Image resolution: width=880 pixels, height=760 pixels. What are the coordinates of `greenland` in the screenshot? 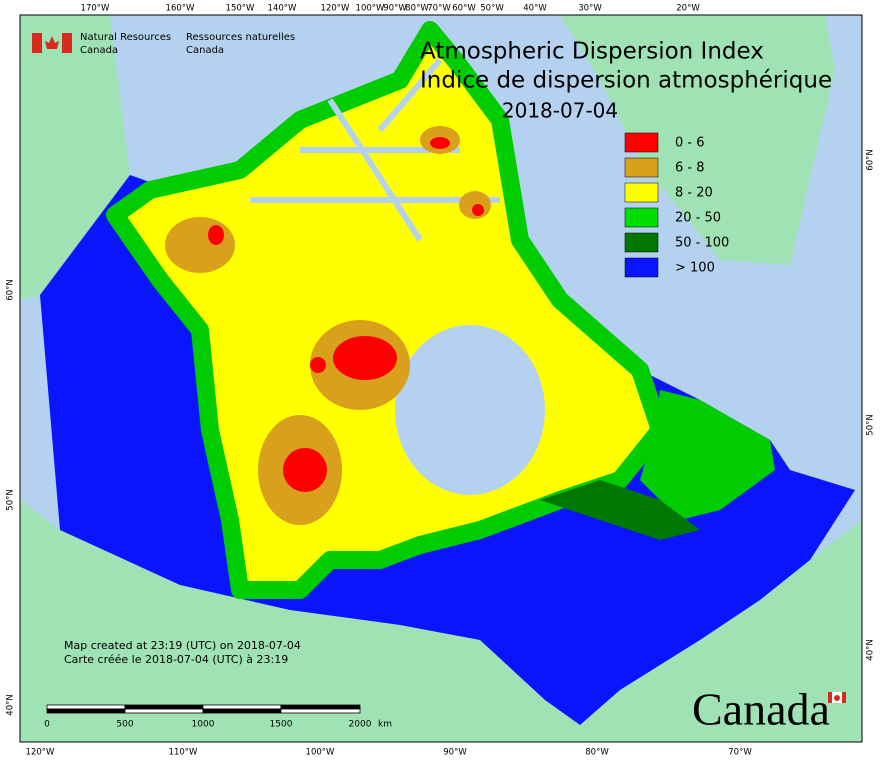 It's located at (697, 140).